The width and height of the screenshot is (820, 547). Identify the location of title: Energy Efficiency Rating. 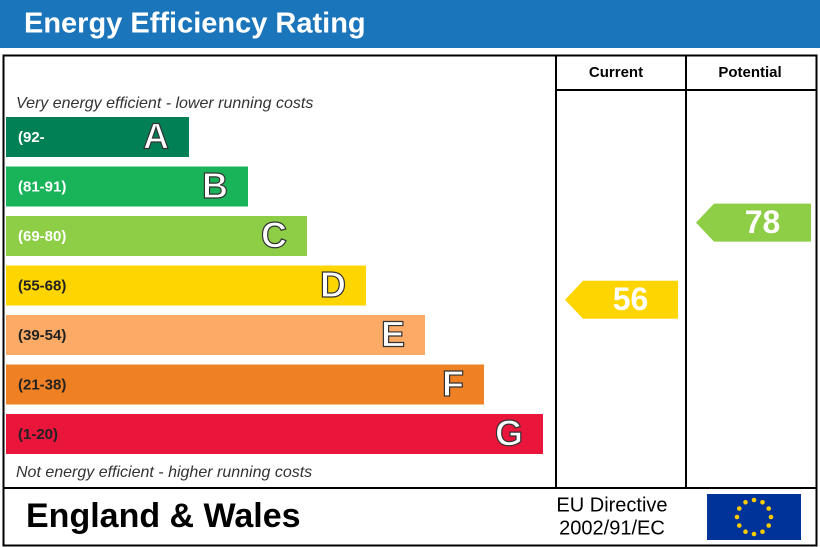
(195, 24).